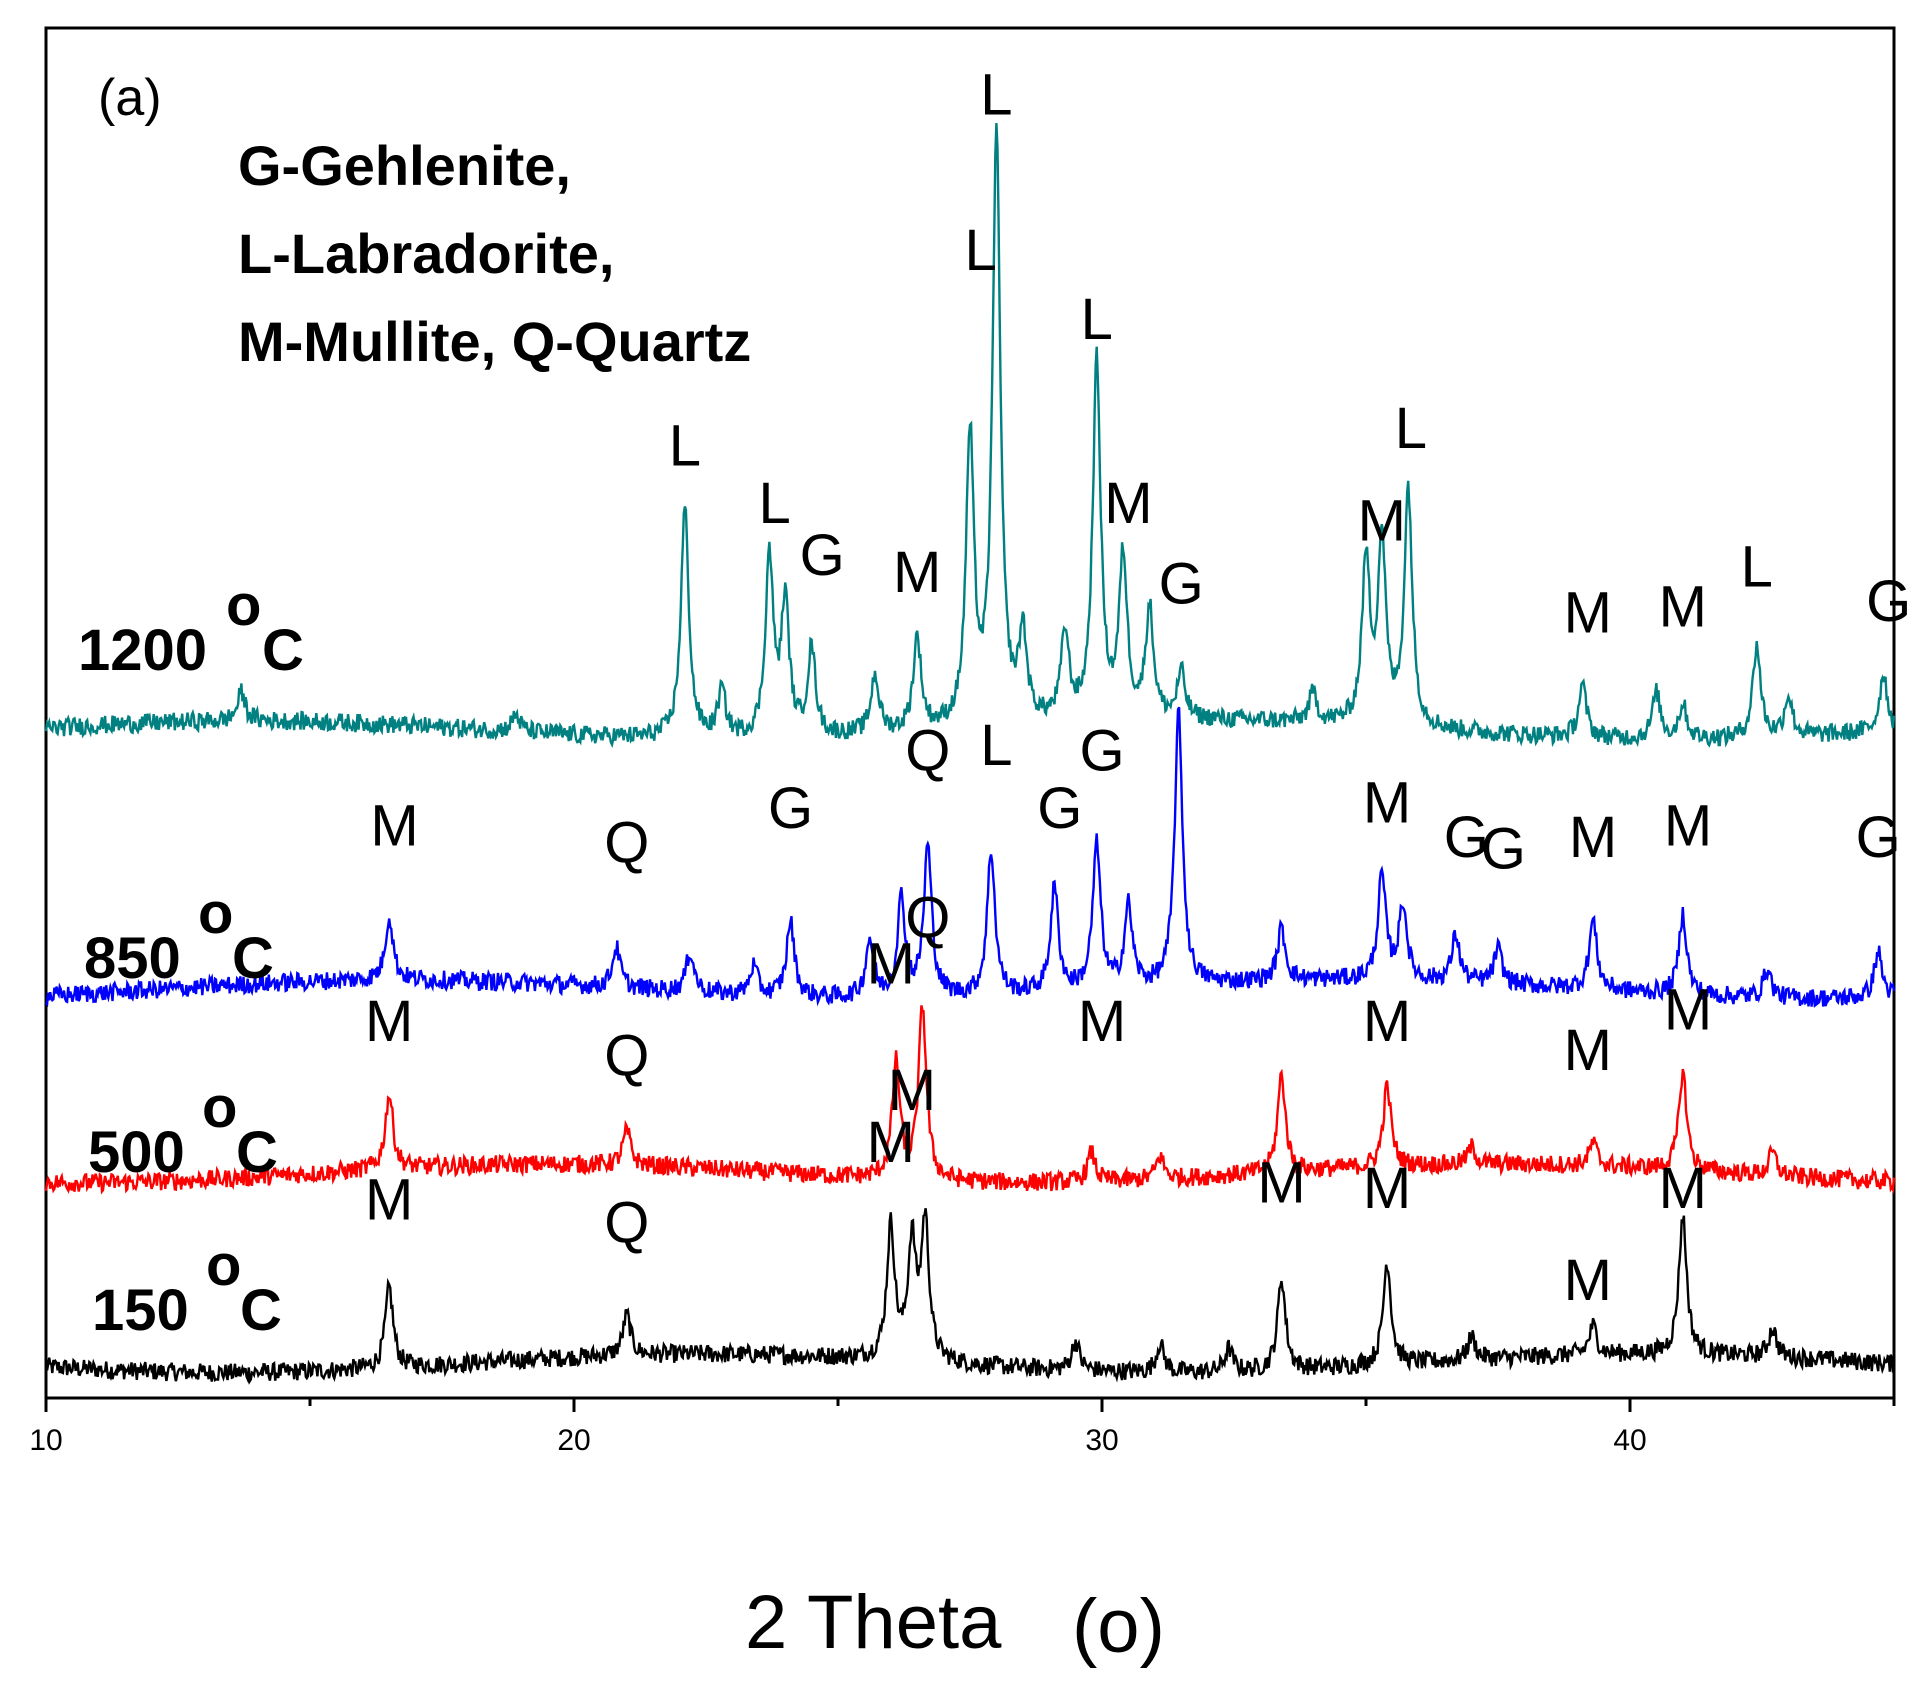 This screenshot has height=1697, width=1929. Describe the element at coordinates (404, 165) in the screenshot. I see `legend-line-gehlenite: G-Gehlenite,` at that location.